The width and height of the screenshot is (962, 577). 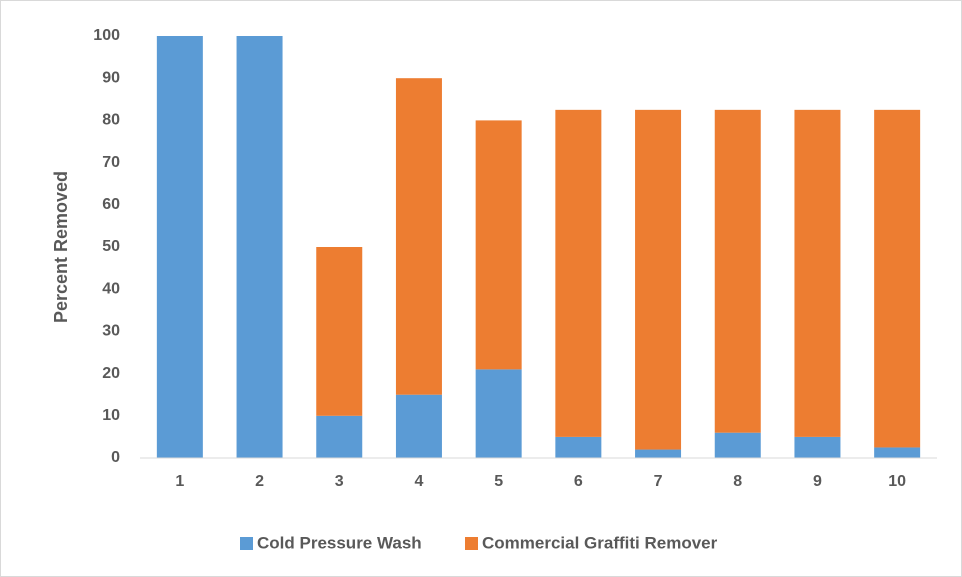 I want to click on y-tick-label: 50, so click(x=111, y=246).